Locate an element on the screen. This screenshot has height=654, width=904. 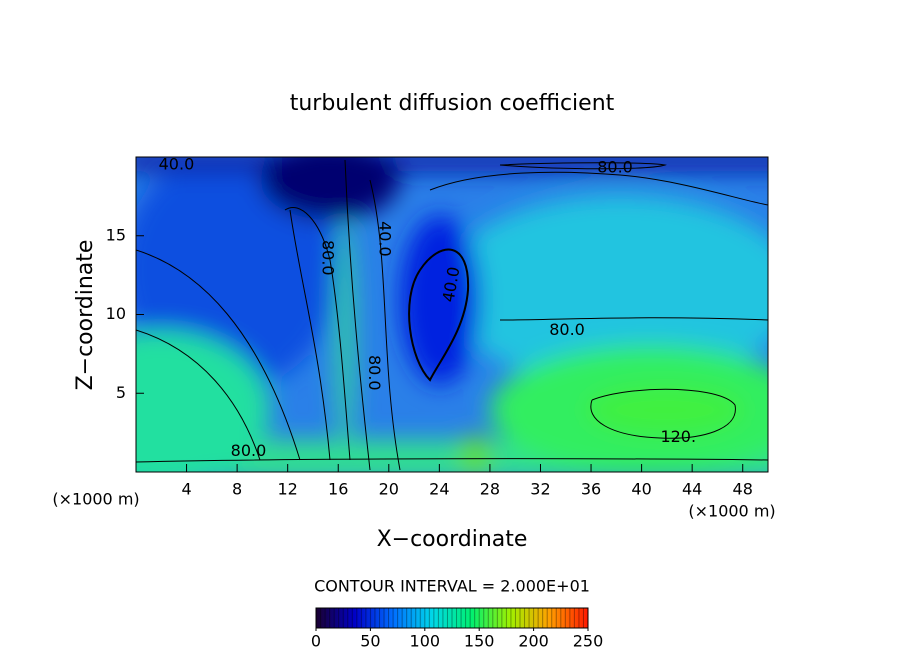
x-tick-label: 44 is located at coordinates (692, 489).